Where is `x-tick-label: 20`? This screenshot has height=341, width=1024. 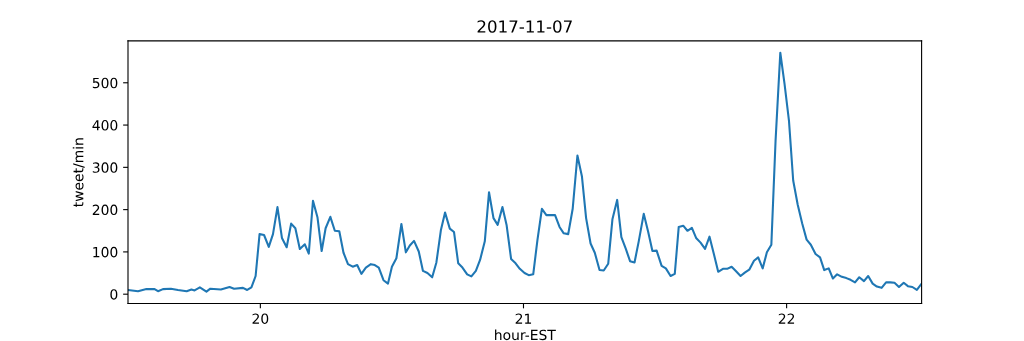
x-tick-label: 20 is located at coordinates (260, 318).